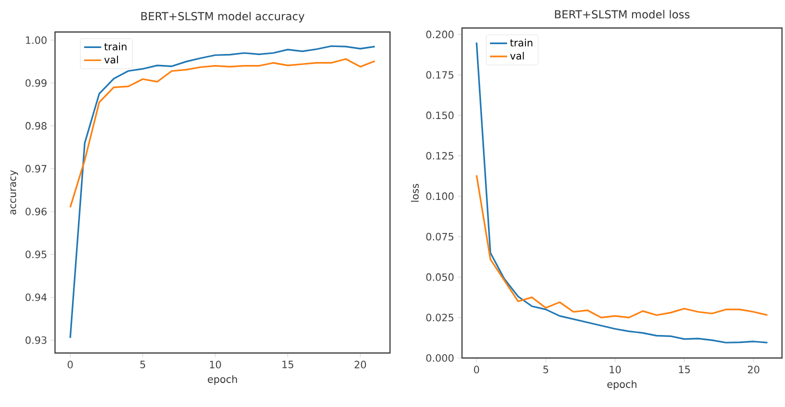  What do you see at coordinates (440, 34) in the screenshot?
I see `y-tick-label: 0.200` at bounding box center [440, 34].